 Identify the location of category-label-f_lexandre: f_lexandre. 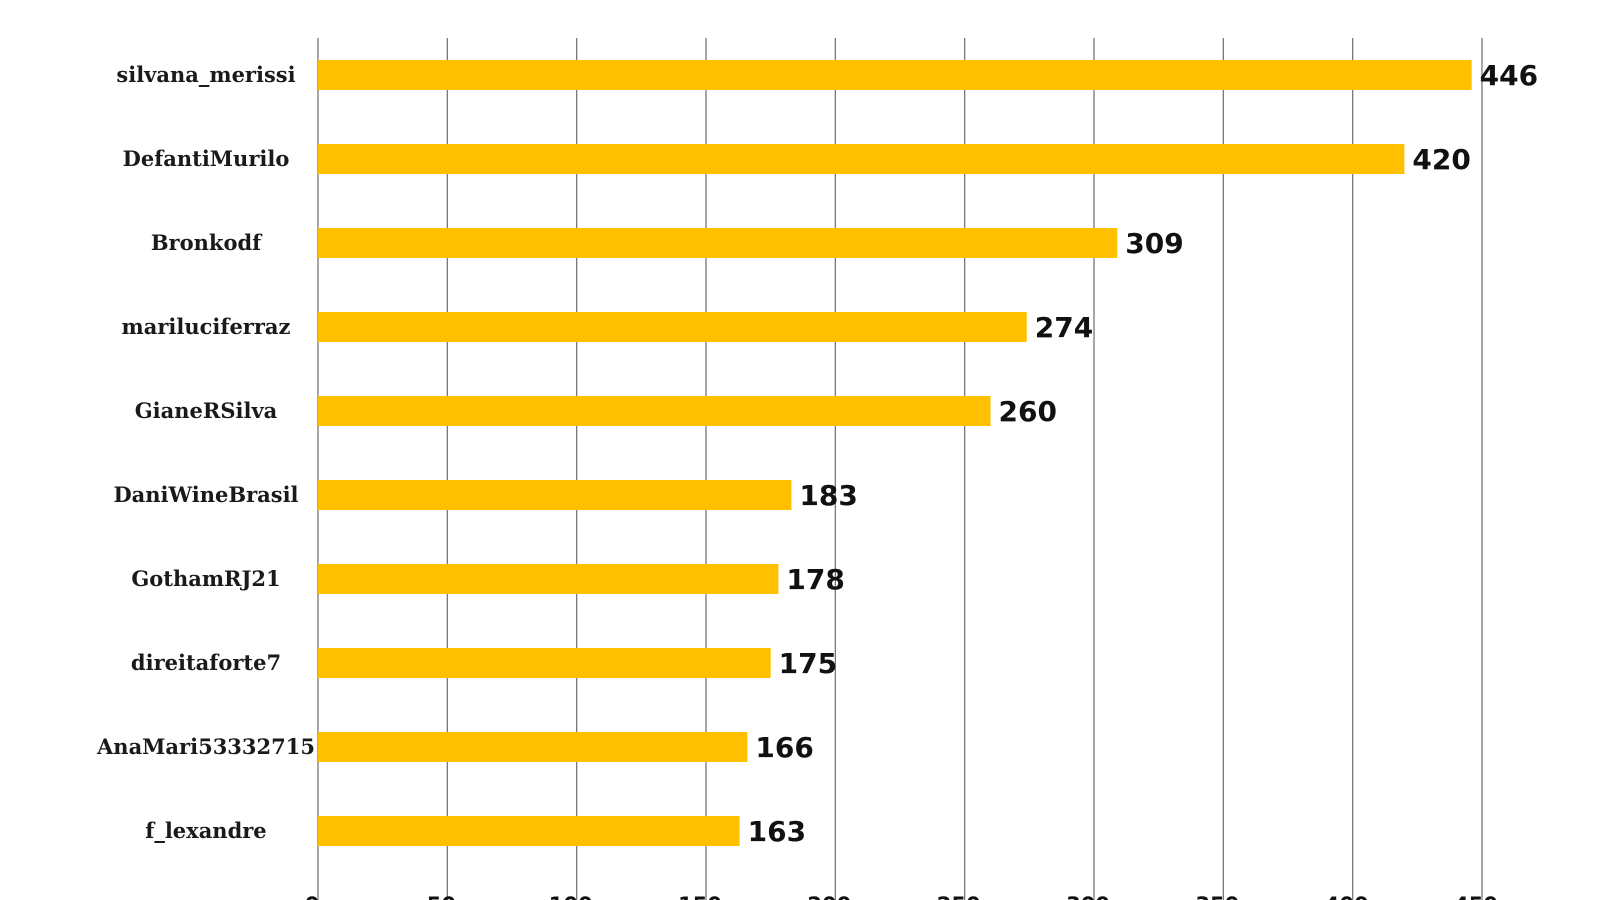
(205, 830).